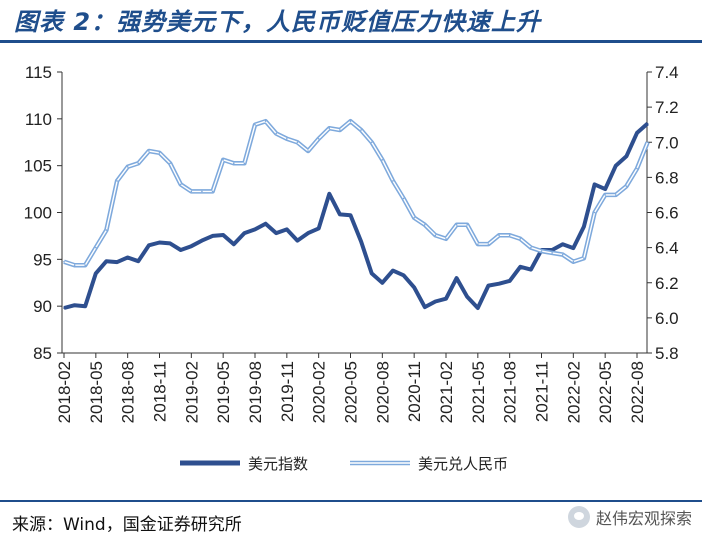 This screenshot has height=543, width=702. I want to click on left-axis: 85 90 95 100 105 110 115, so click(43, 213).